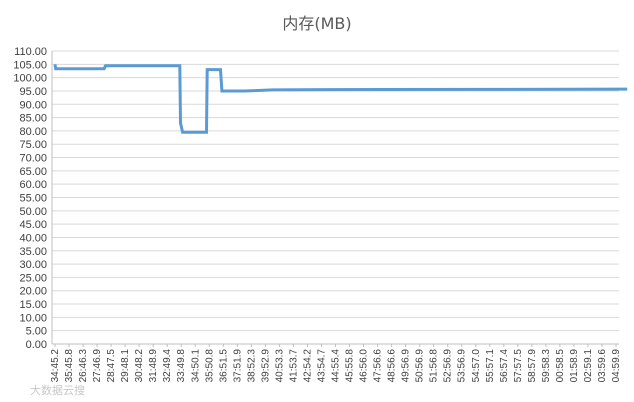  What do you see at coordinates (392, 366) in the screenshot?
I see `x-tick-label: 48:56.6` at bounding box center [392, 366].